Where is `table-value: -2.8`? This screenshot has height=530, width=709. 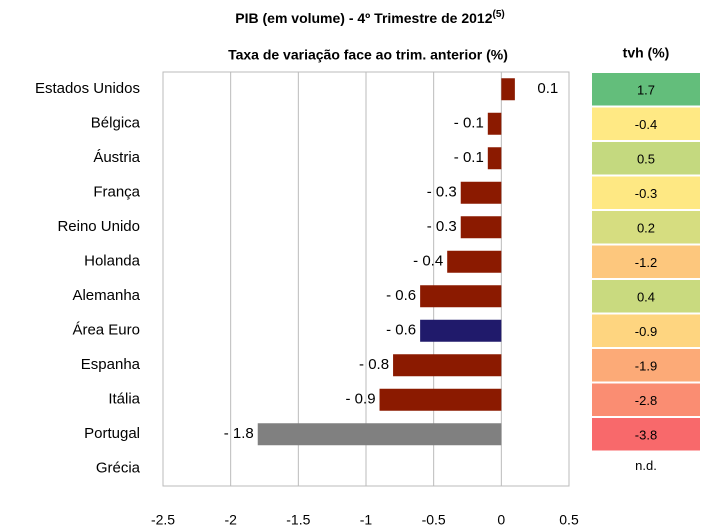
table-value: -2.8 is located at coordinates (646, 400).